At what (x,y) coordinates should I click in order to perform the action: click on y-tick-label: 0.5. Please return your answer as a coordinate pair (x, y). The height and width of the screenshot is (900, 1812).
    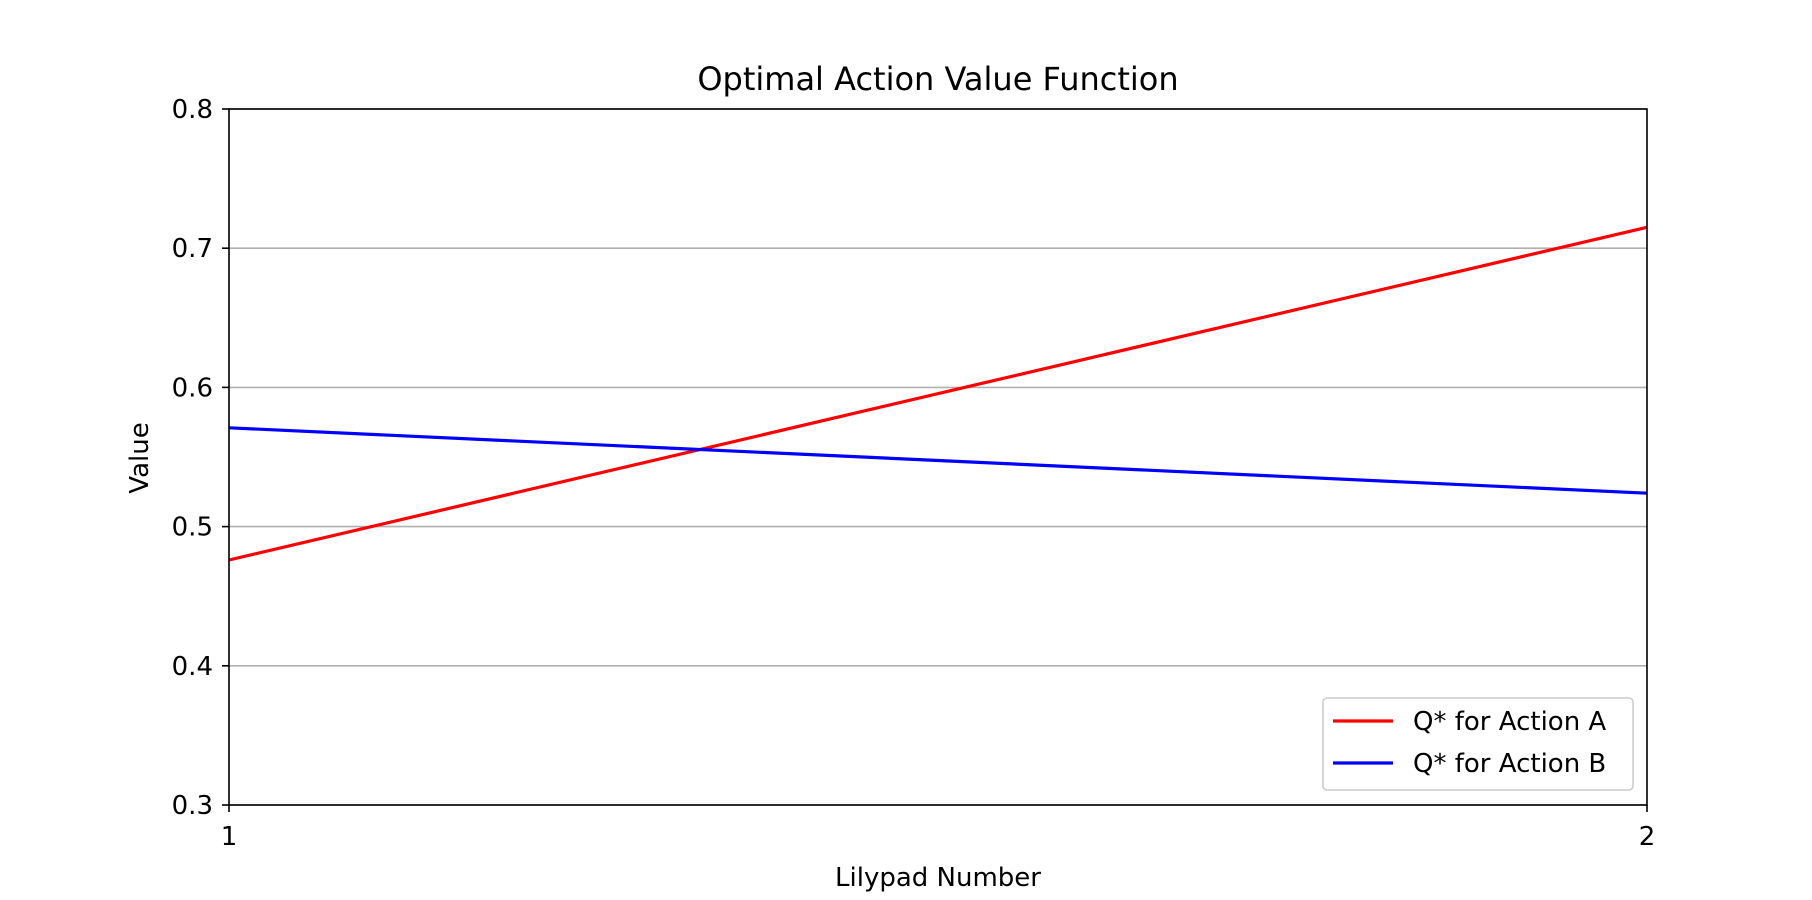
    Looking at the image, I should click on (192, 528).